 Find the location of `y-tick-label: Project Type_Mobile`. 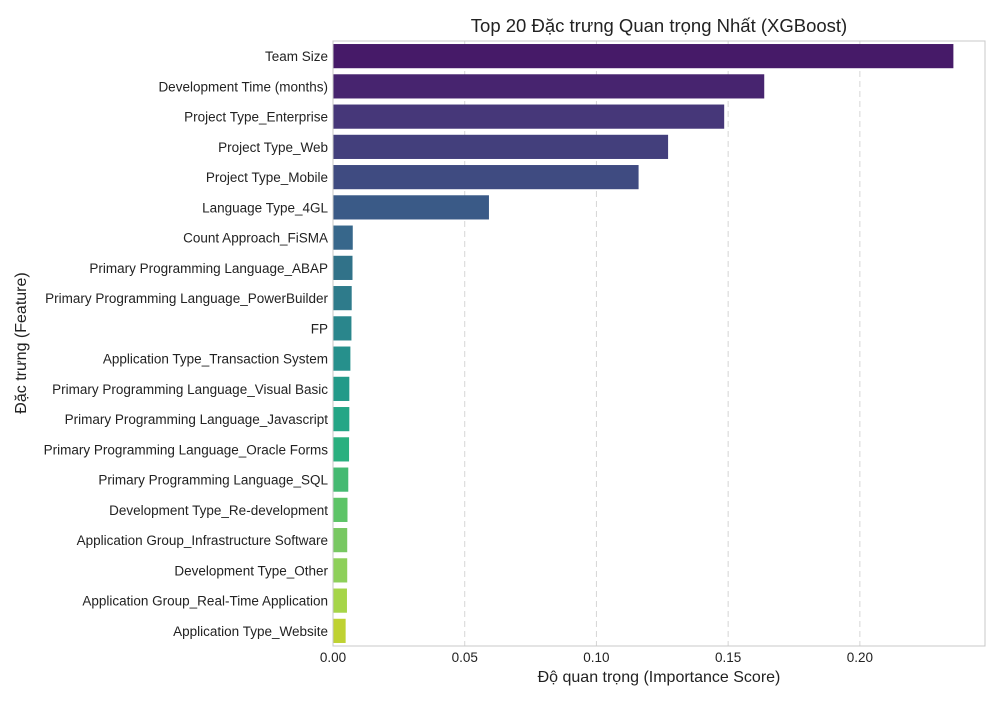

y-tick-label: Project Type_Mobile is located at coordinates (267, 177).